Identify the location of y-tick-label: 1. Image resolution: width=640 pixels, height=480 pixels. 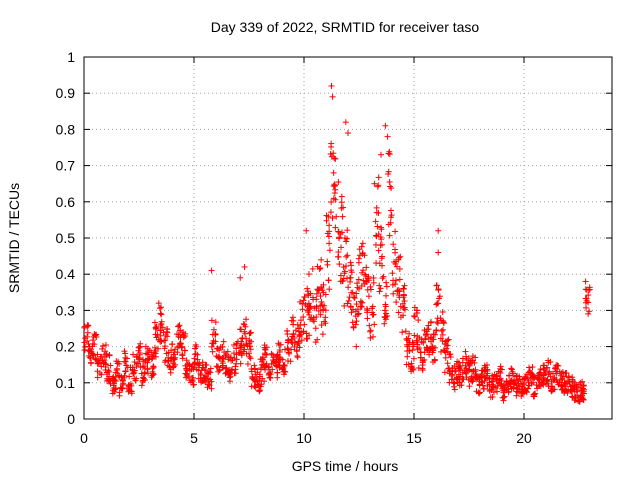
(71, 57).